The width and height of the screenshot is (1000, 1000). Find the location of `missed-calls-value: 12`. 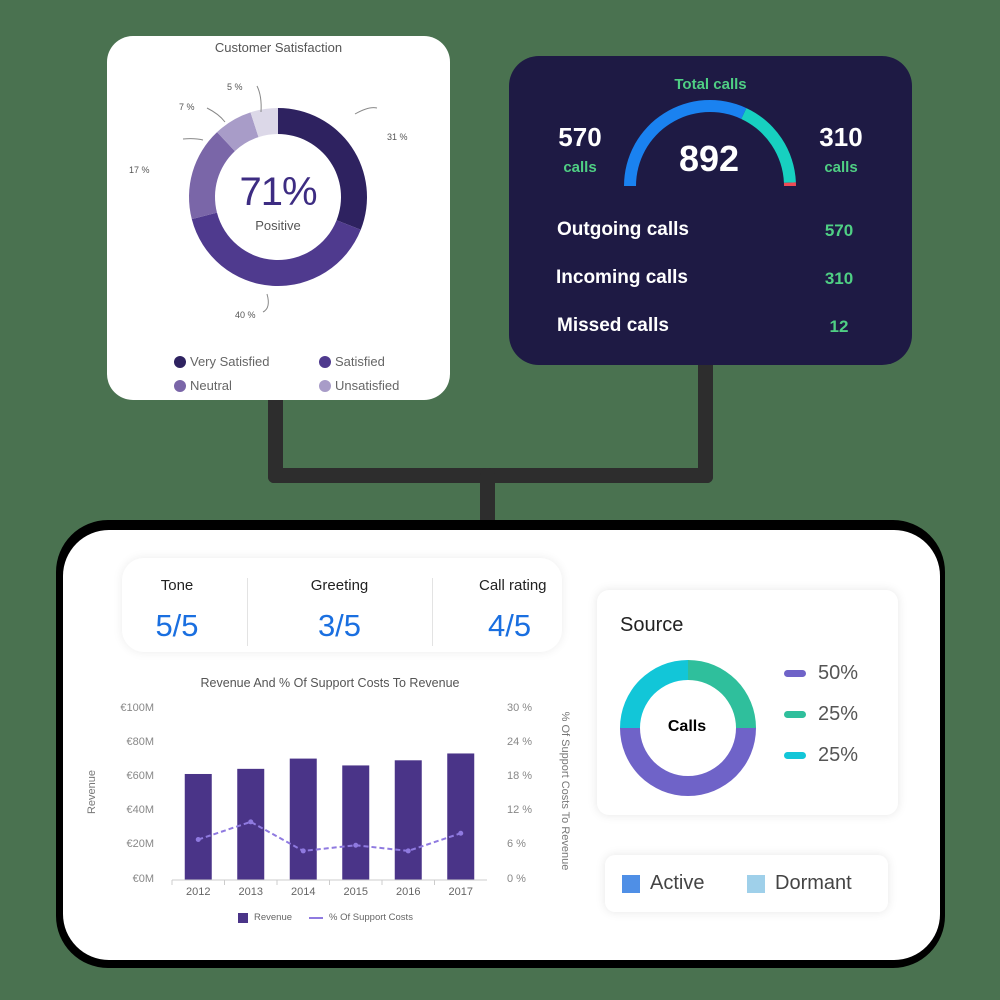

missed-calls-value: 12 is located at coordinates (839, 326).